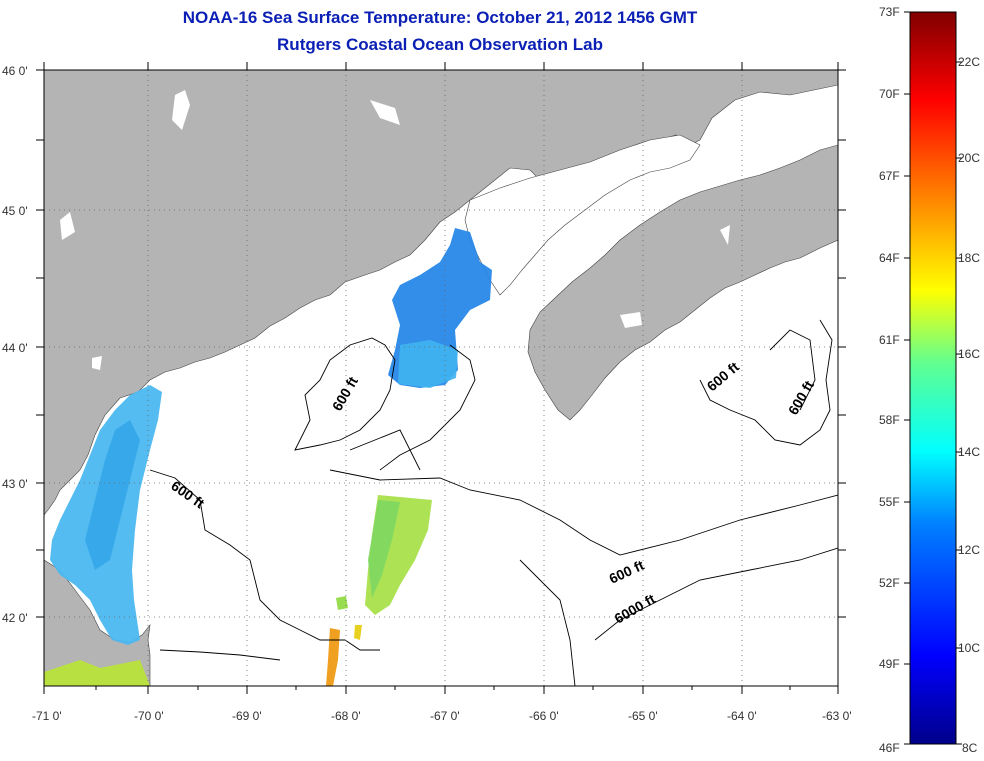 This screenshot has width=984, height=761. What do you see at coordinates (889, 748) in the screenshot?
I see `colorbar-f-label: 46F` at bounding box center [889, 748].